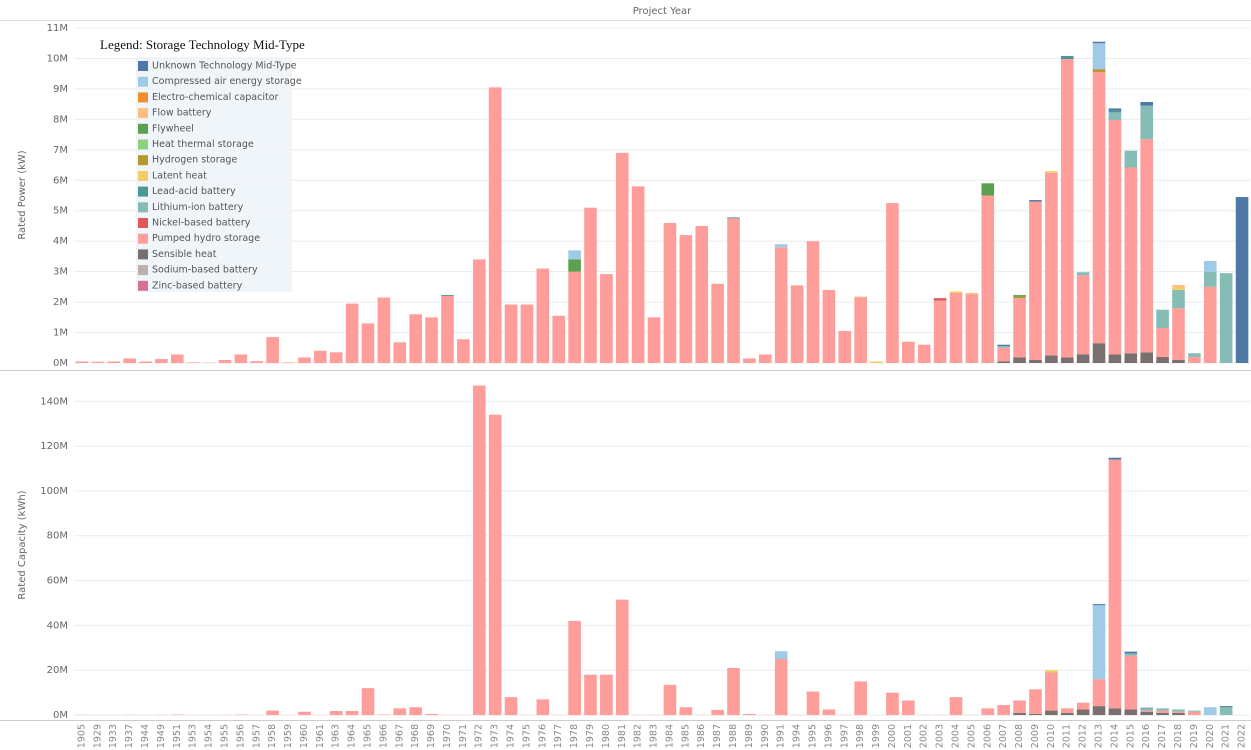 The width and height of the screenshot is (1251, 750). Describe the element at coordinates (60, 272) in the screenshot. I see `y-tick-label: 3M` at that location.